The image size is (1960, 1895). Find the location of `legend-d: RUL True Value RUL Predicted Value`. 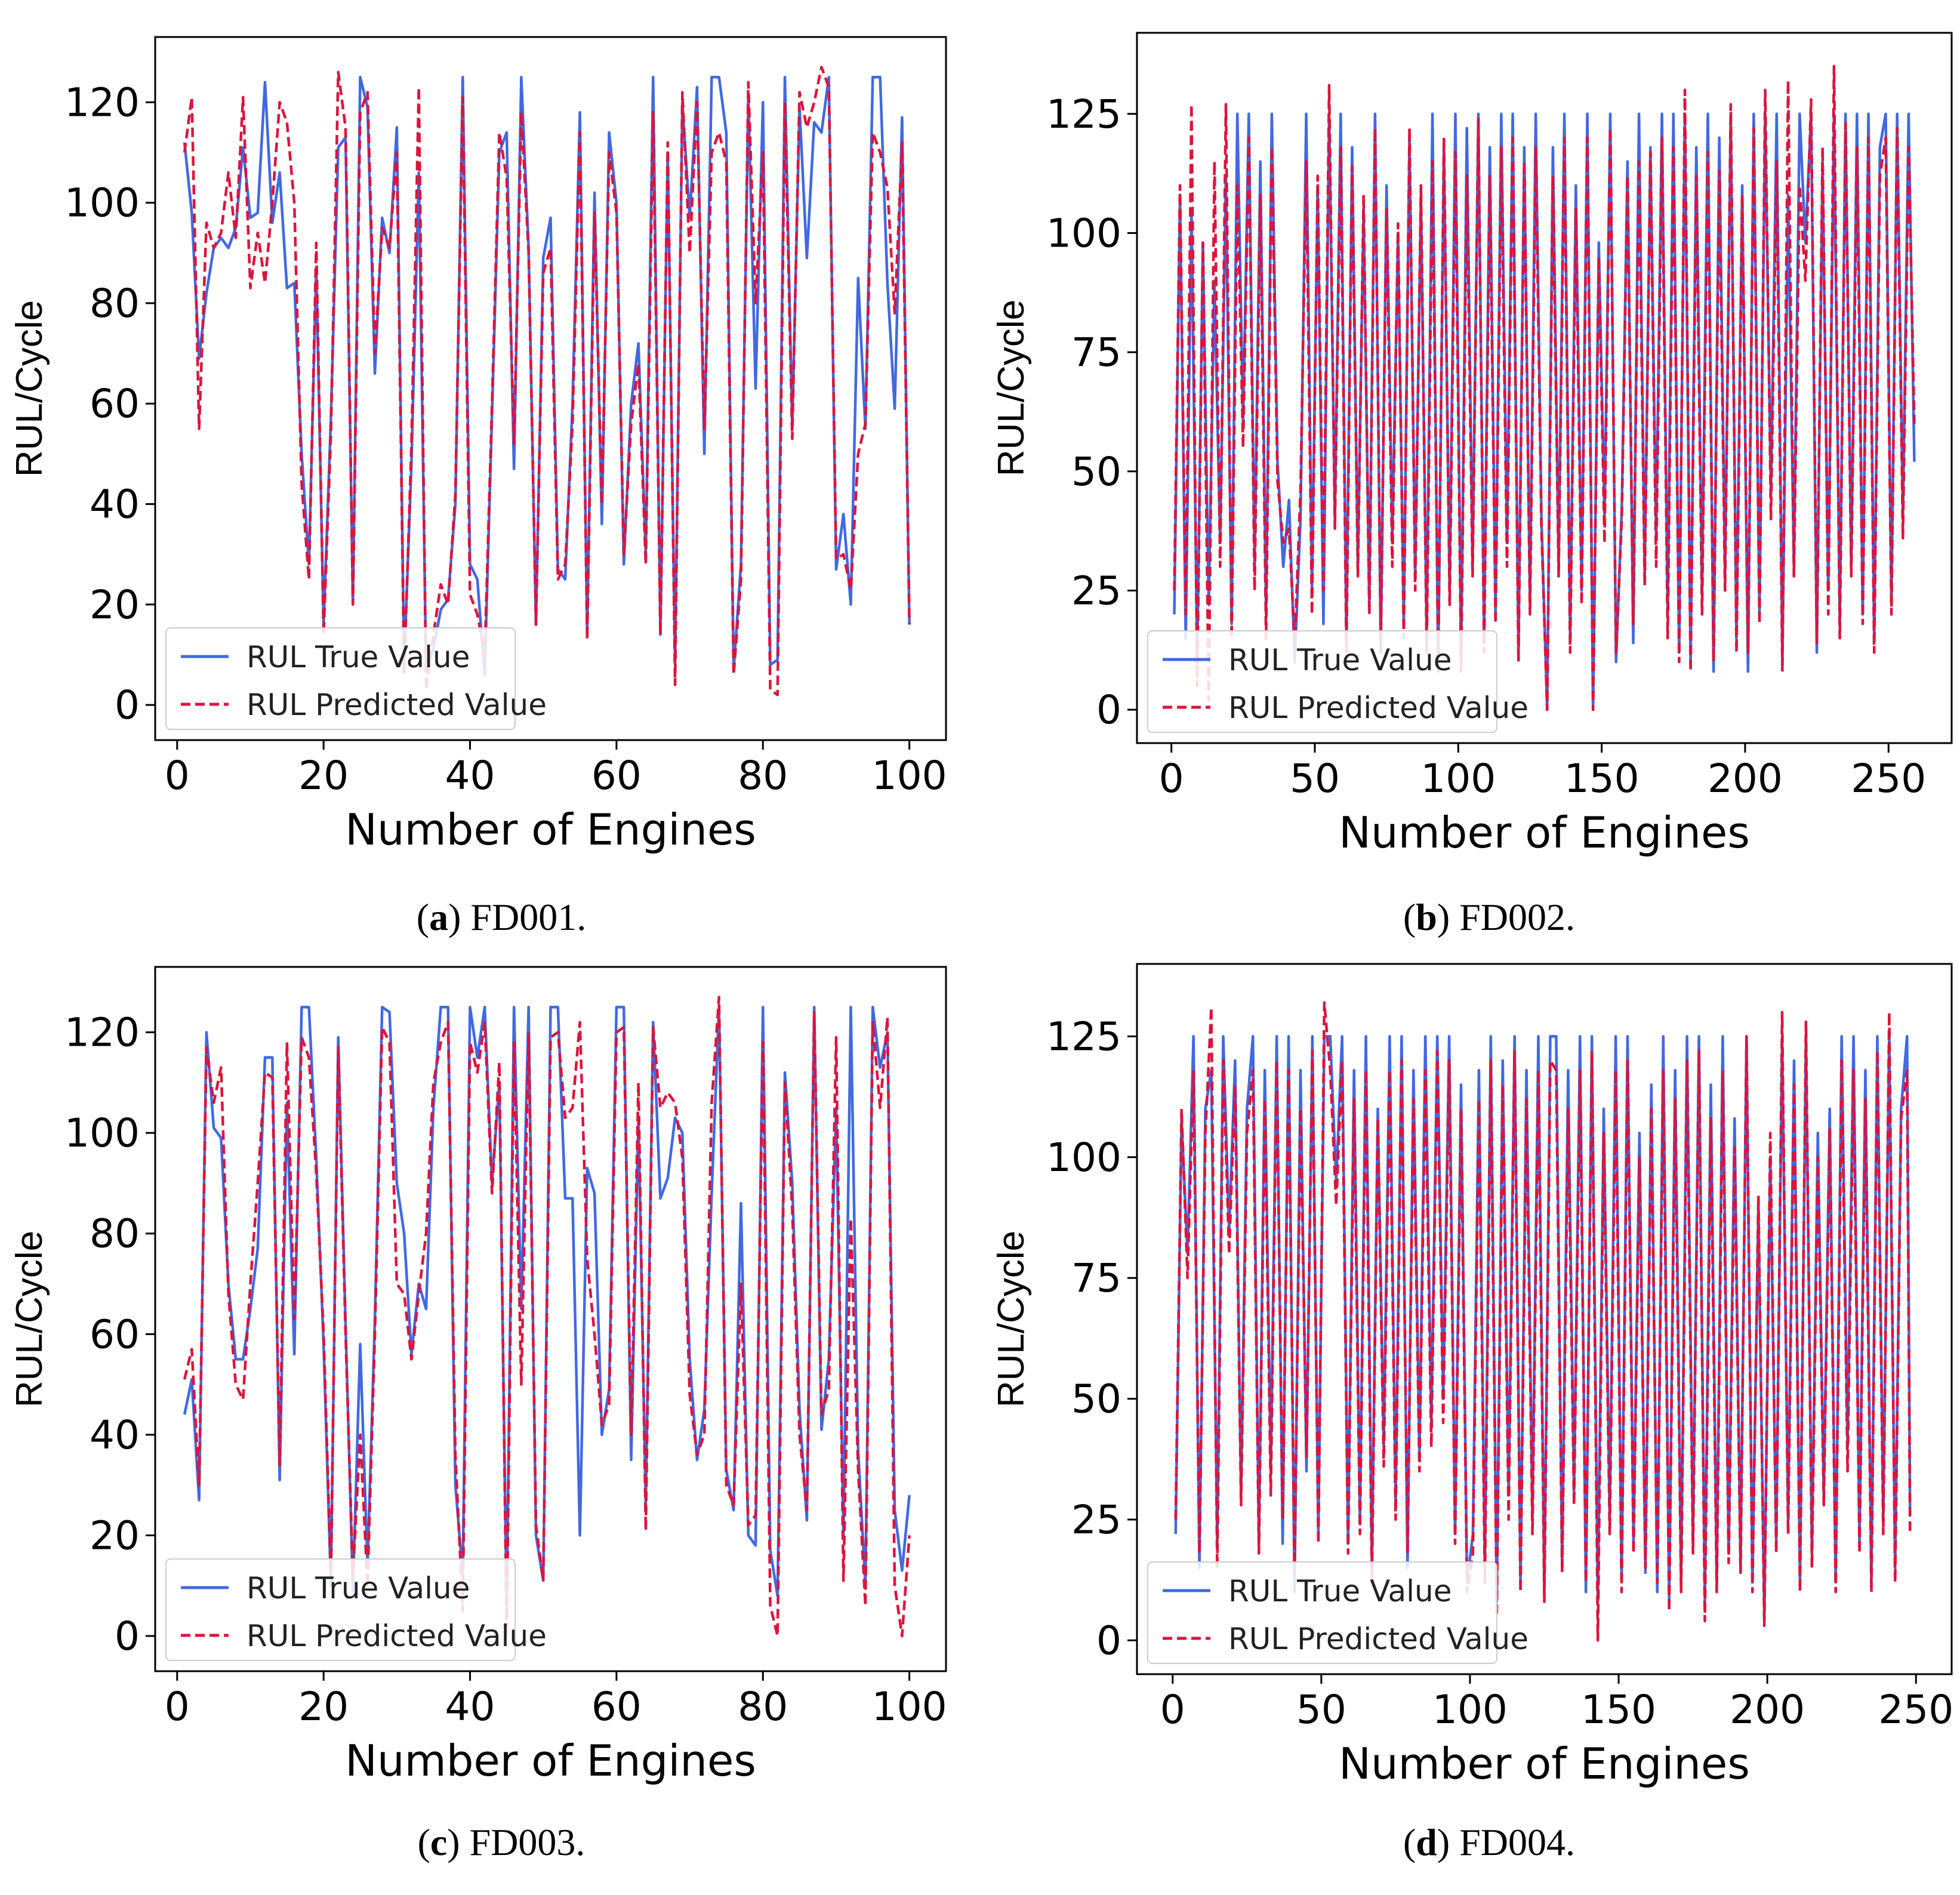

legend-d: RUL True Value RUL Predicted Value is located at coordinates (1337, 1612).